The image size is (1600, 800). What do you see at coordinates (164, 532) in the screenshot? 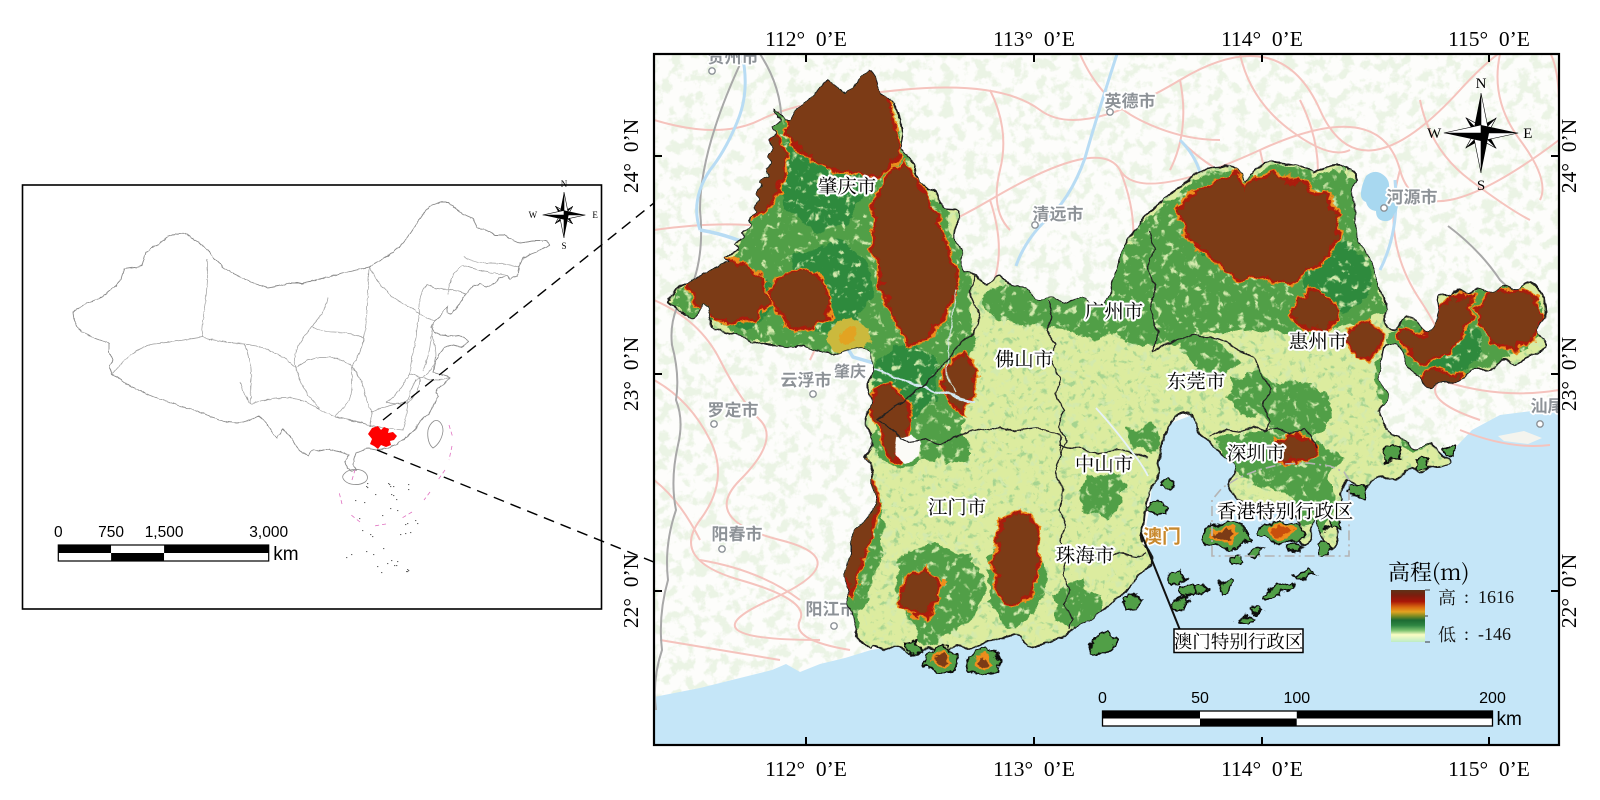
I see `svg-text: 1,500` at bounding box center [164, 532].